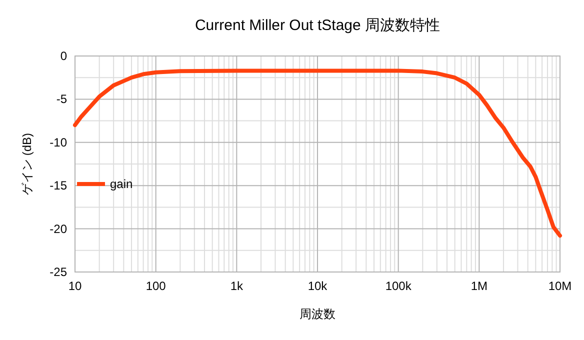 The height and width of the screenshot is (340, 584). Describe the element at coordinates (27, 164) in the screenshot. I see `y-axis-title: ゲイン (dB)` at that location.